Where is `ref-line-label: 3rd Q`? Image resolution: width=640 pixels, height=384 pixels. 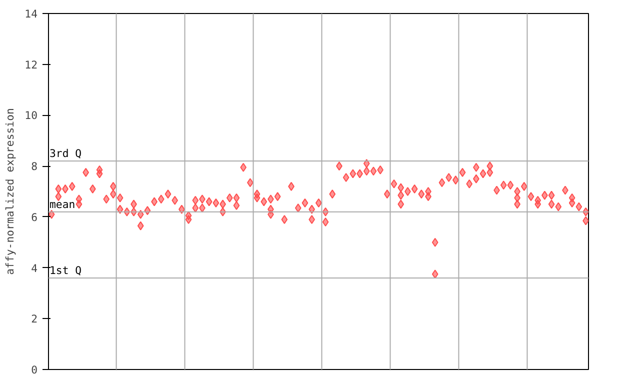
ref-line-label: 3rd Q is located at coordinates (66, 153).